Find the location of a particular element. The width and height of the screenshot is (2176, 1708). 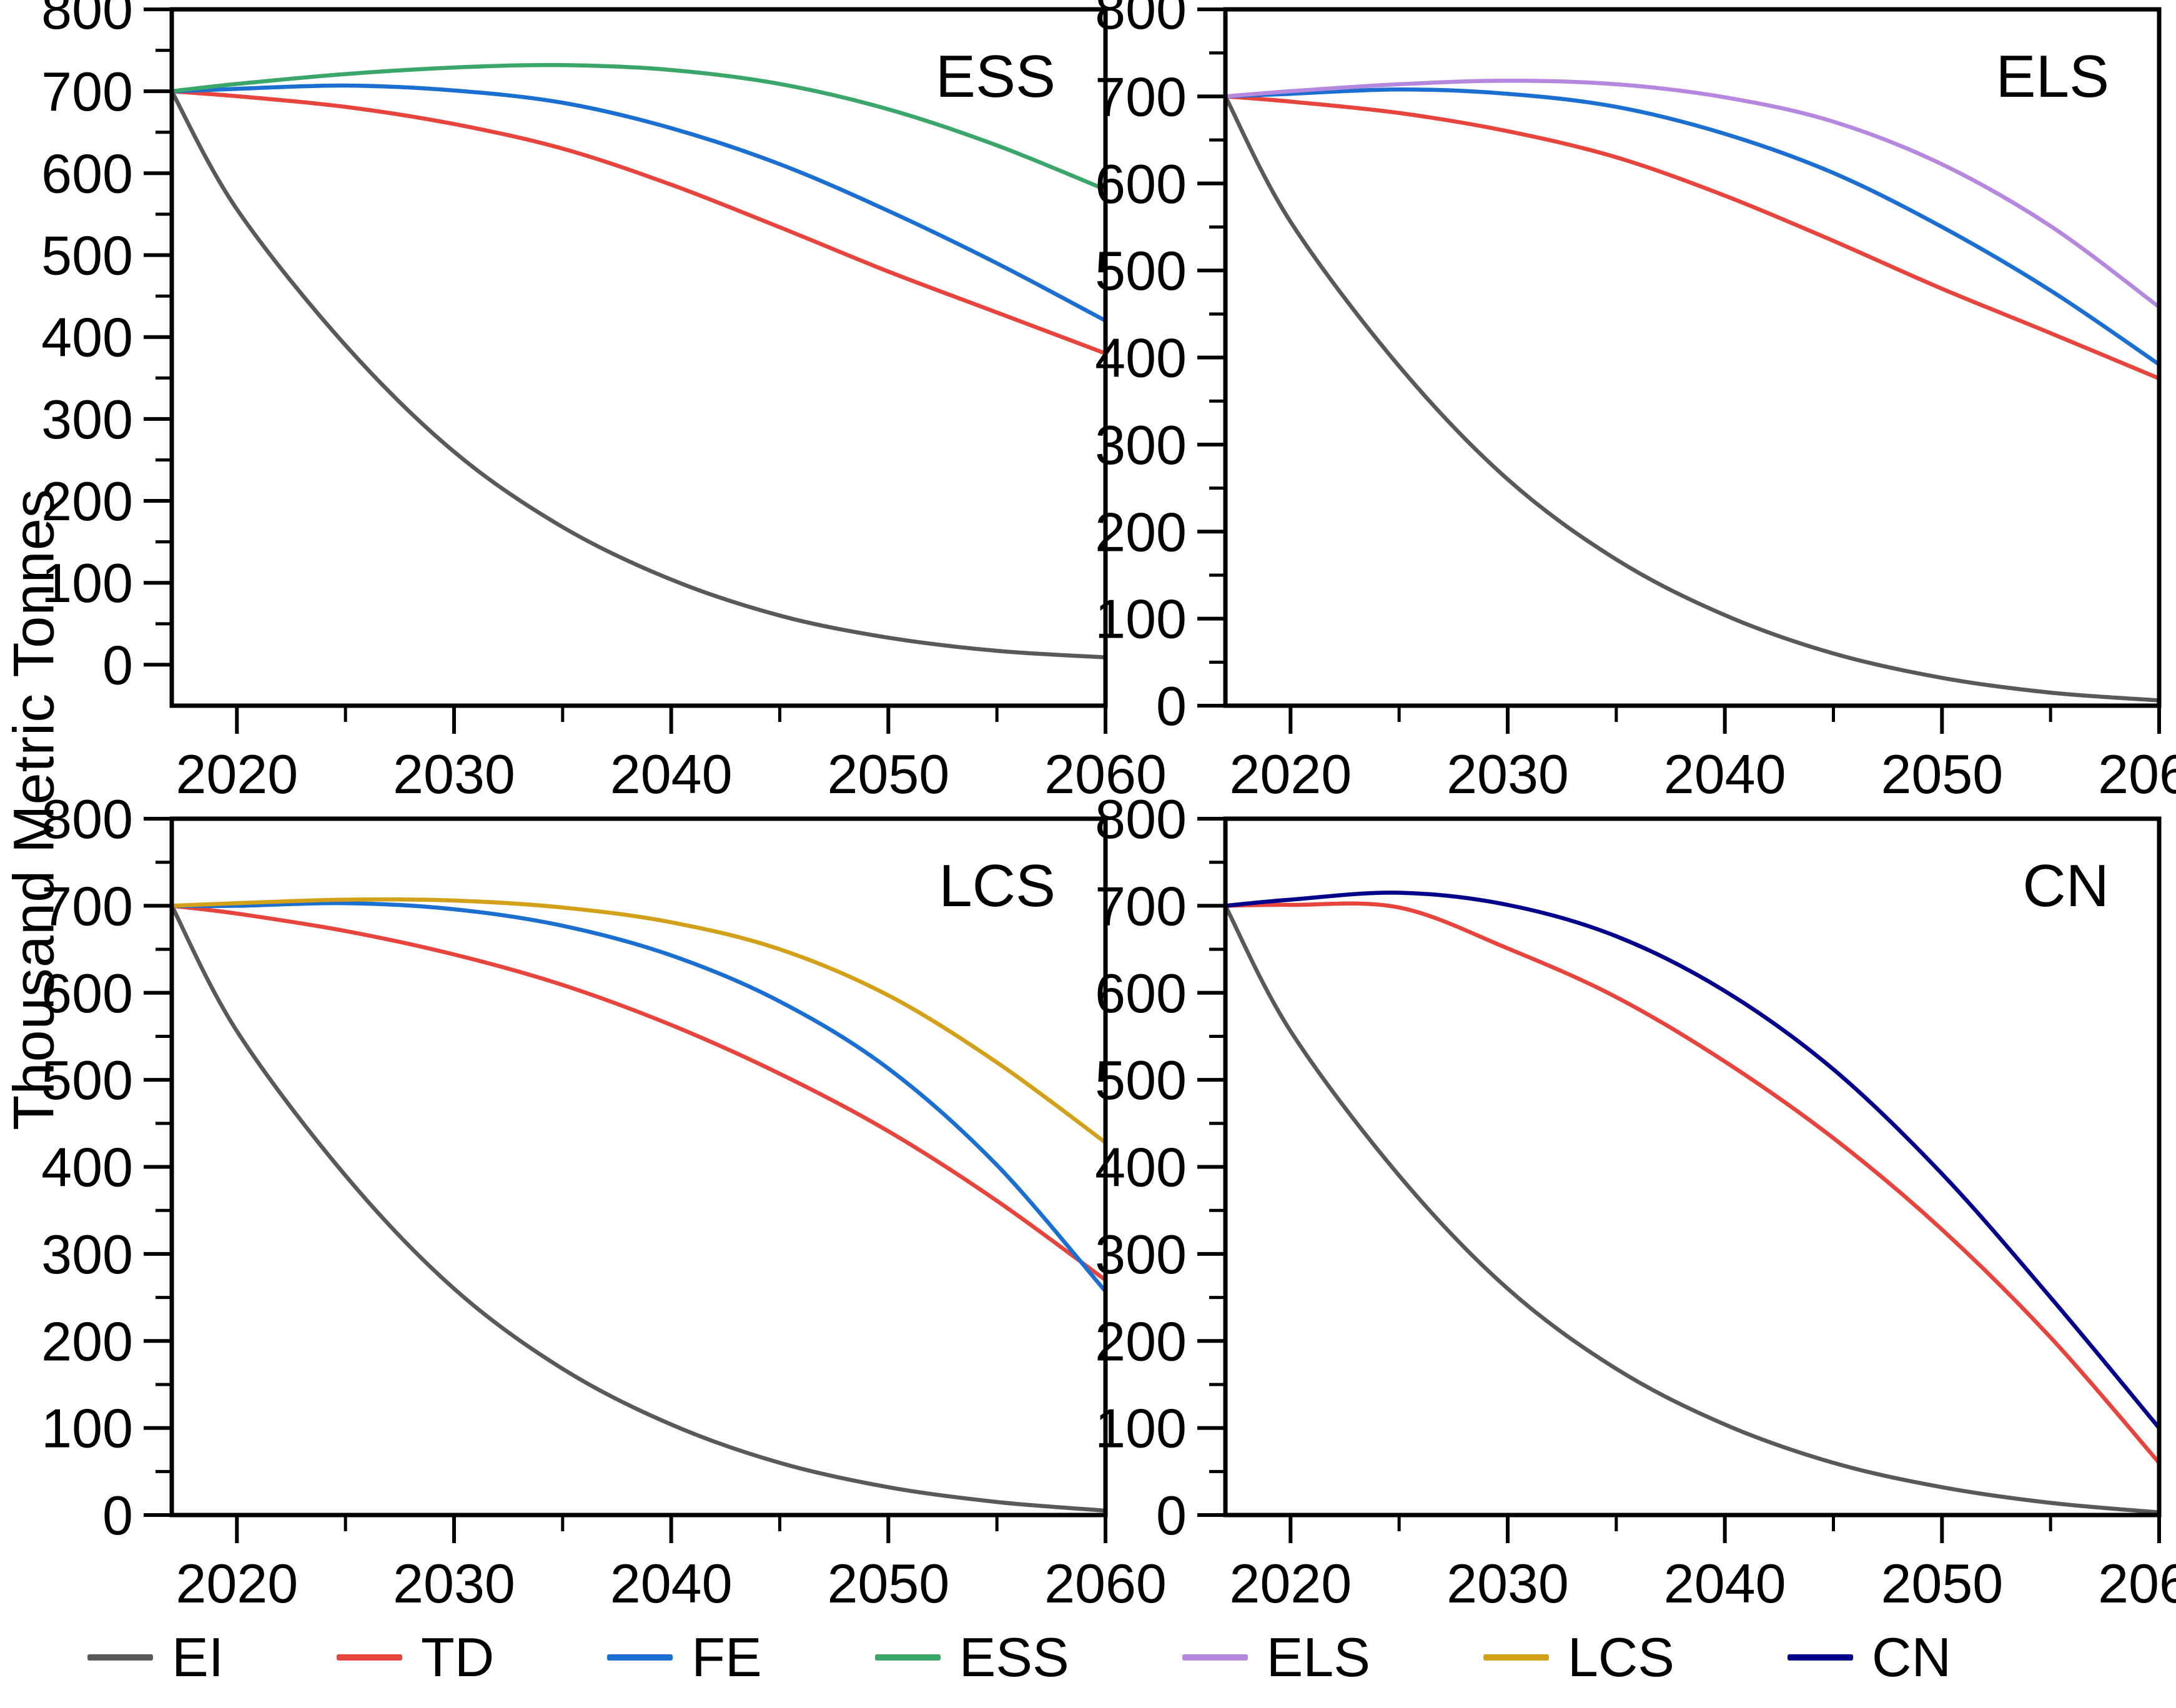

legend-swatch-cn is located at coordinates (1820, 1657).